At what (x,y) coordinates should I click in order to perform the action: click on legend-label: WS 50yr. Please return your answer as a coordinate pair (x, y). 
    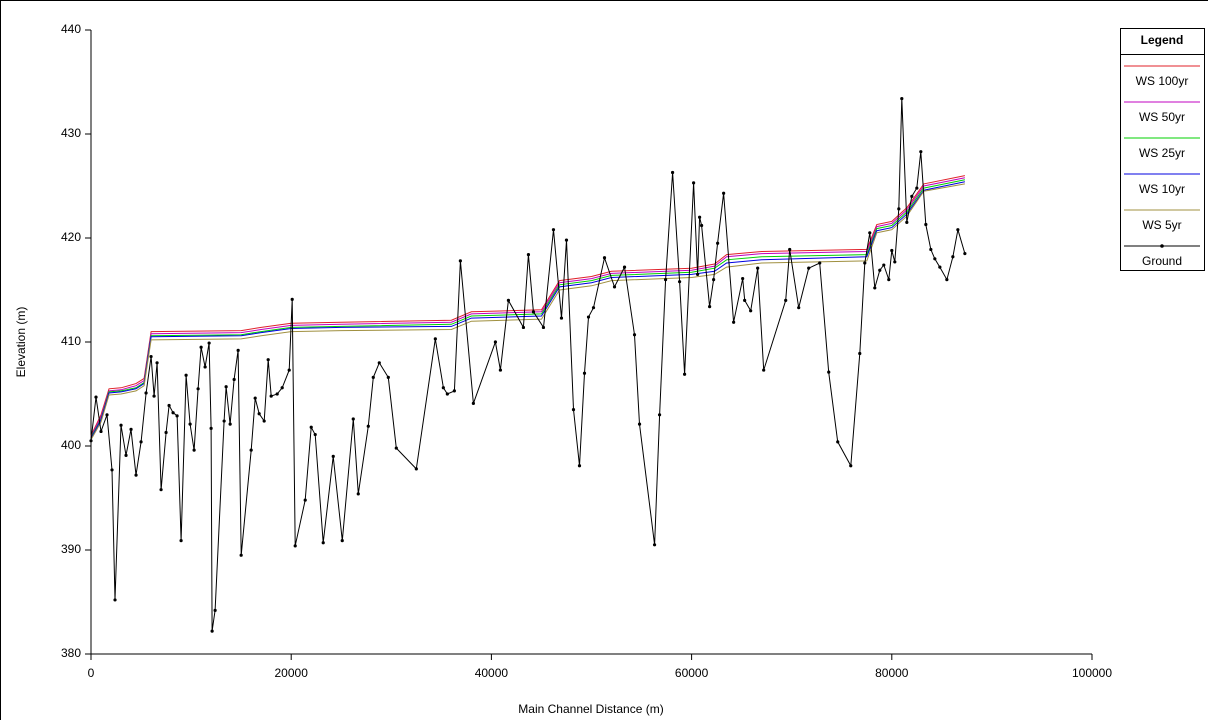
    Looking at the image, I should click on (1162, 117).